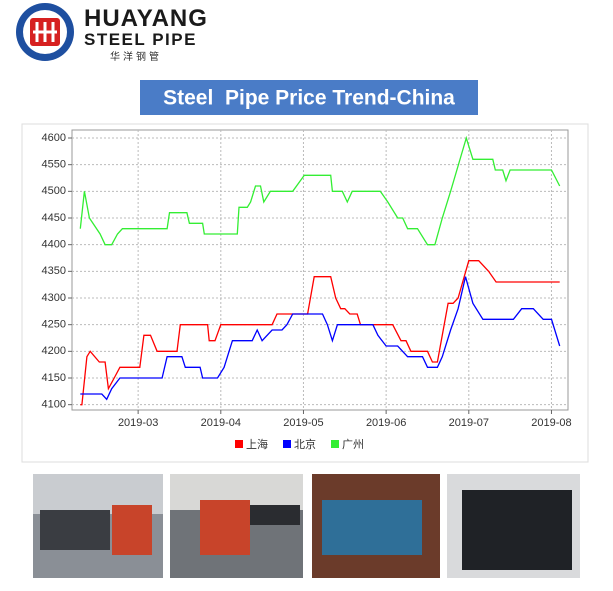 Image resolution: width=613 pixels, height=591 pixels. I want to click on y-tick-label: 4550, so click(54, 165).